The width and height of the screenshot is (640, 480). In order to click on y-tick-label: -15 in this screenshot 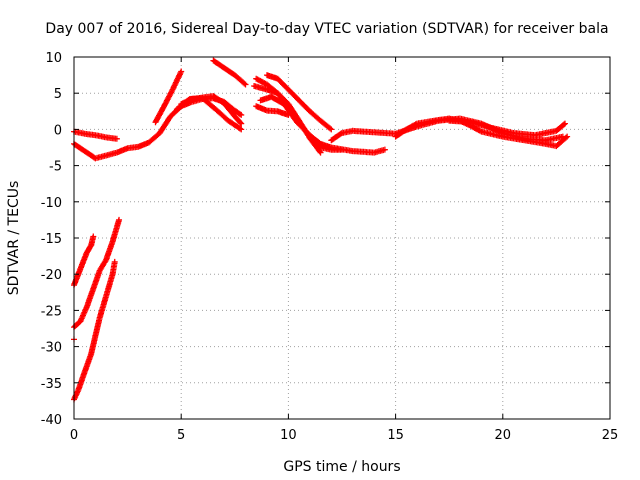, I will do `click(51, 239)`.